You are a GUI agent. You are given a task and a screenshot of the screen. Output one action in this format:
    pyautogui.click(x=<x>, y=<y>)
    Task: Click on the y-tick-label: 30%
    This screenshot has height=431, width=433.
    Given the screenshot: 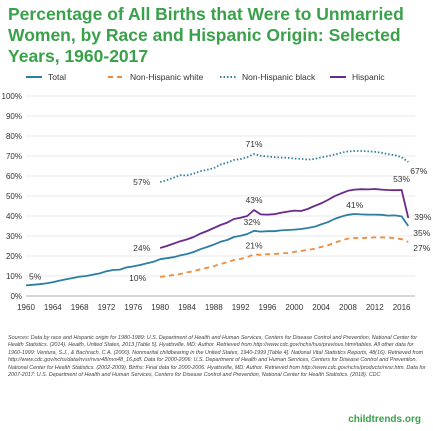 What is the action you would take?
    pyautogui.click(x=14, y=236)
    